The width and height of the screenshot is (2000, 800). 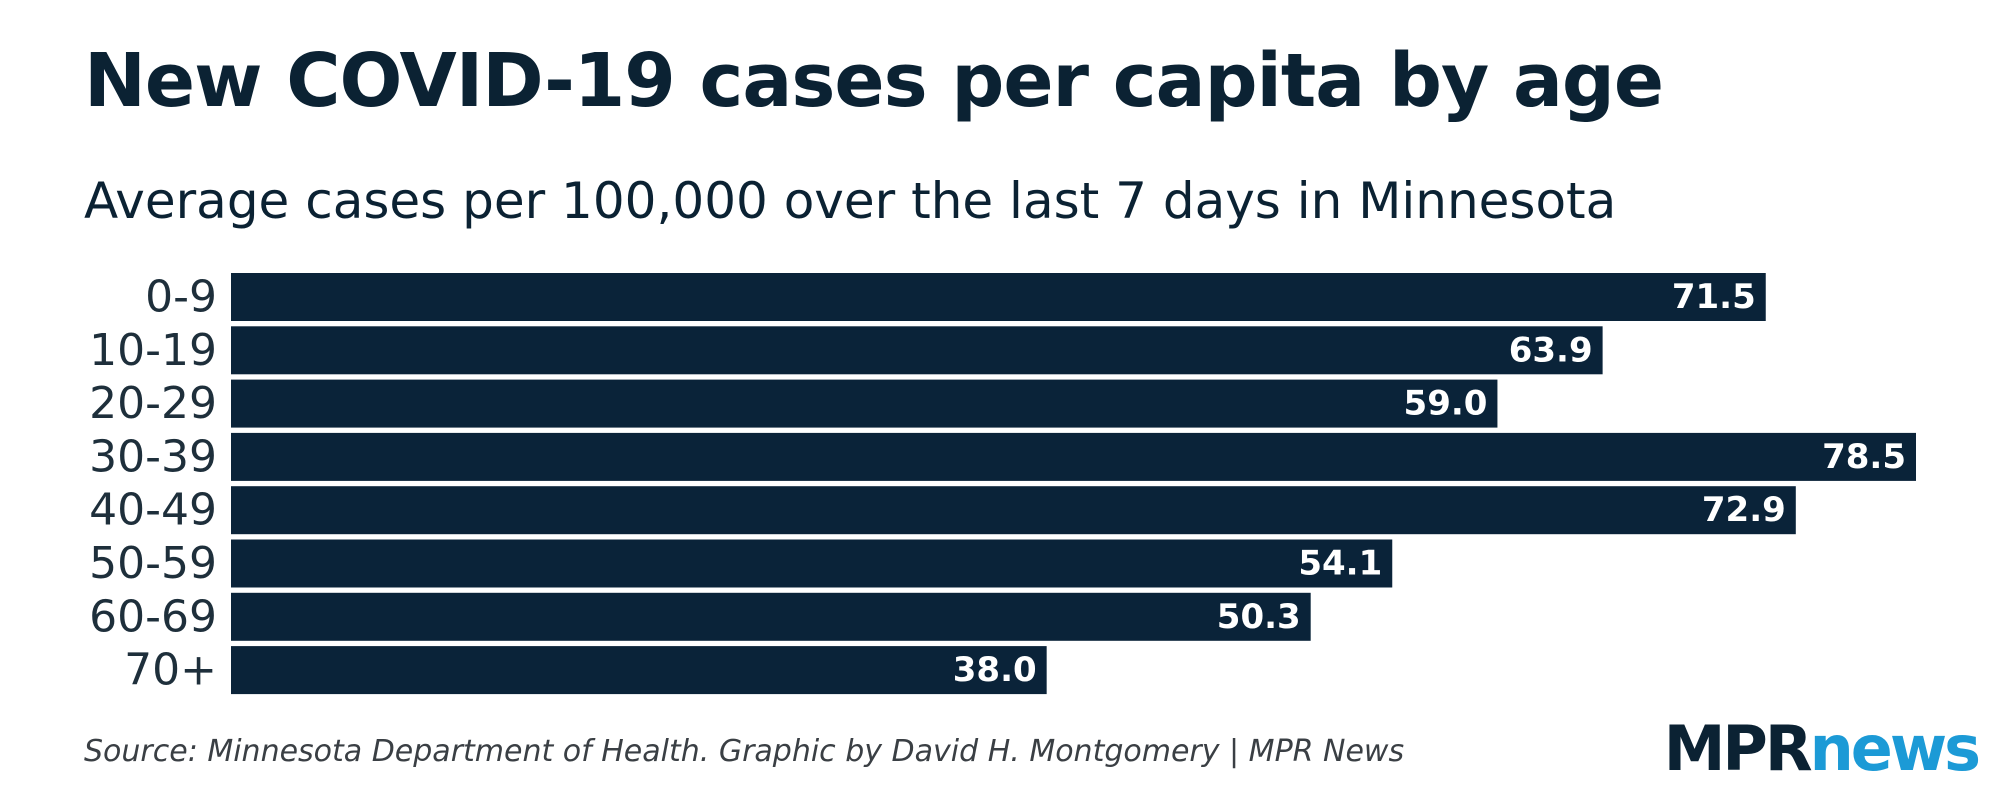 I want to click on mpr-news-logo: MPRnews, so click(x=1822, y=749).